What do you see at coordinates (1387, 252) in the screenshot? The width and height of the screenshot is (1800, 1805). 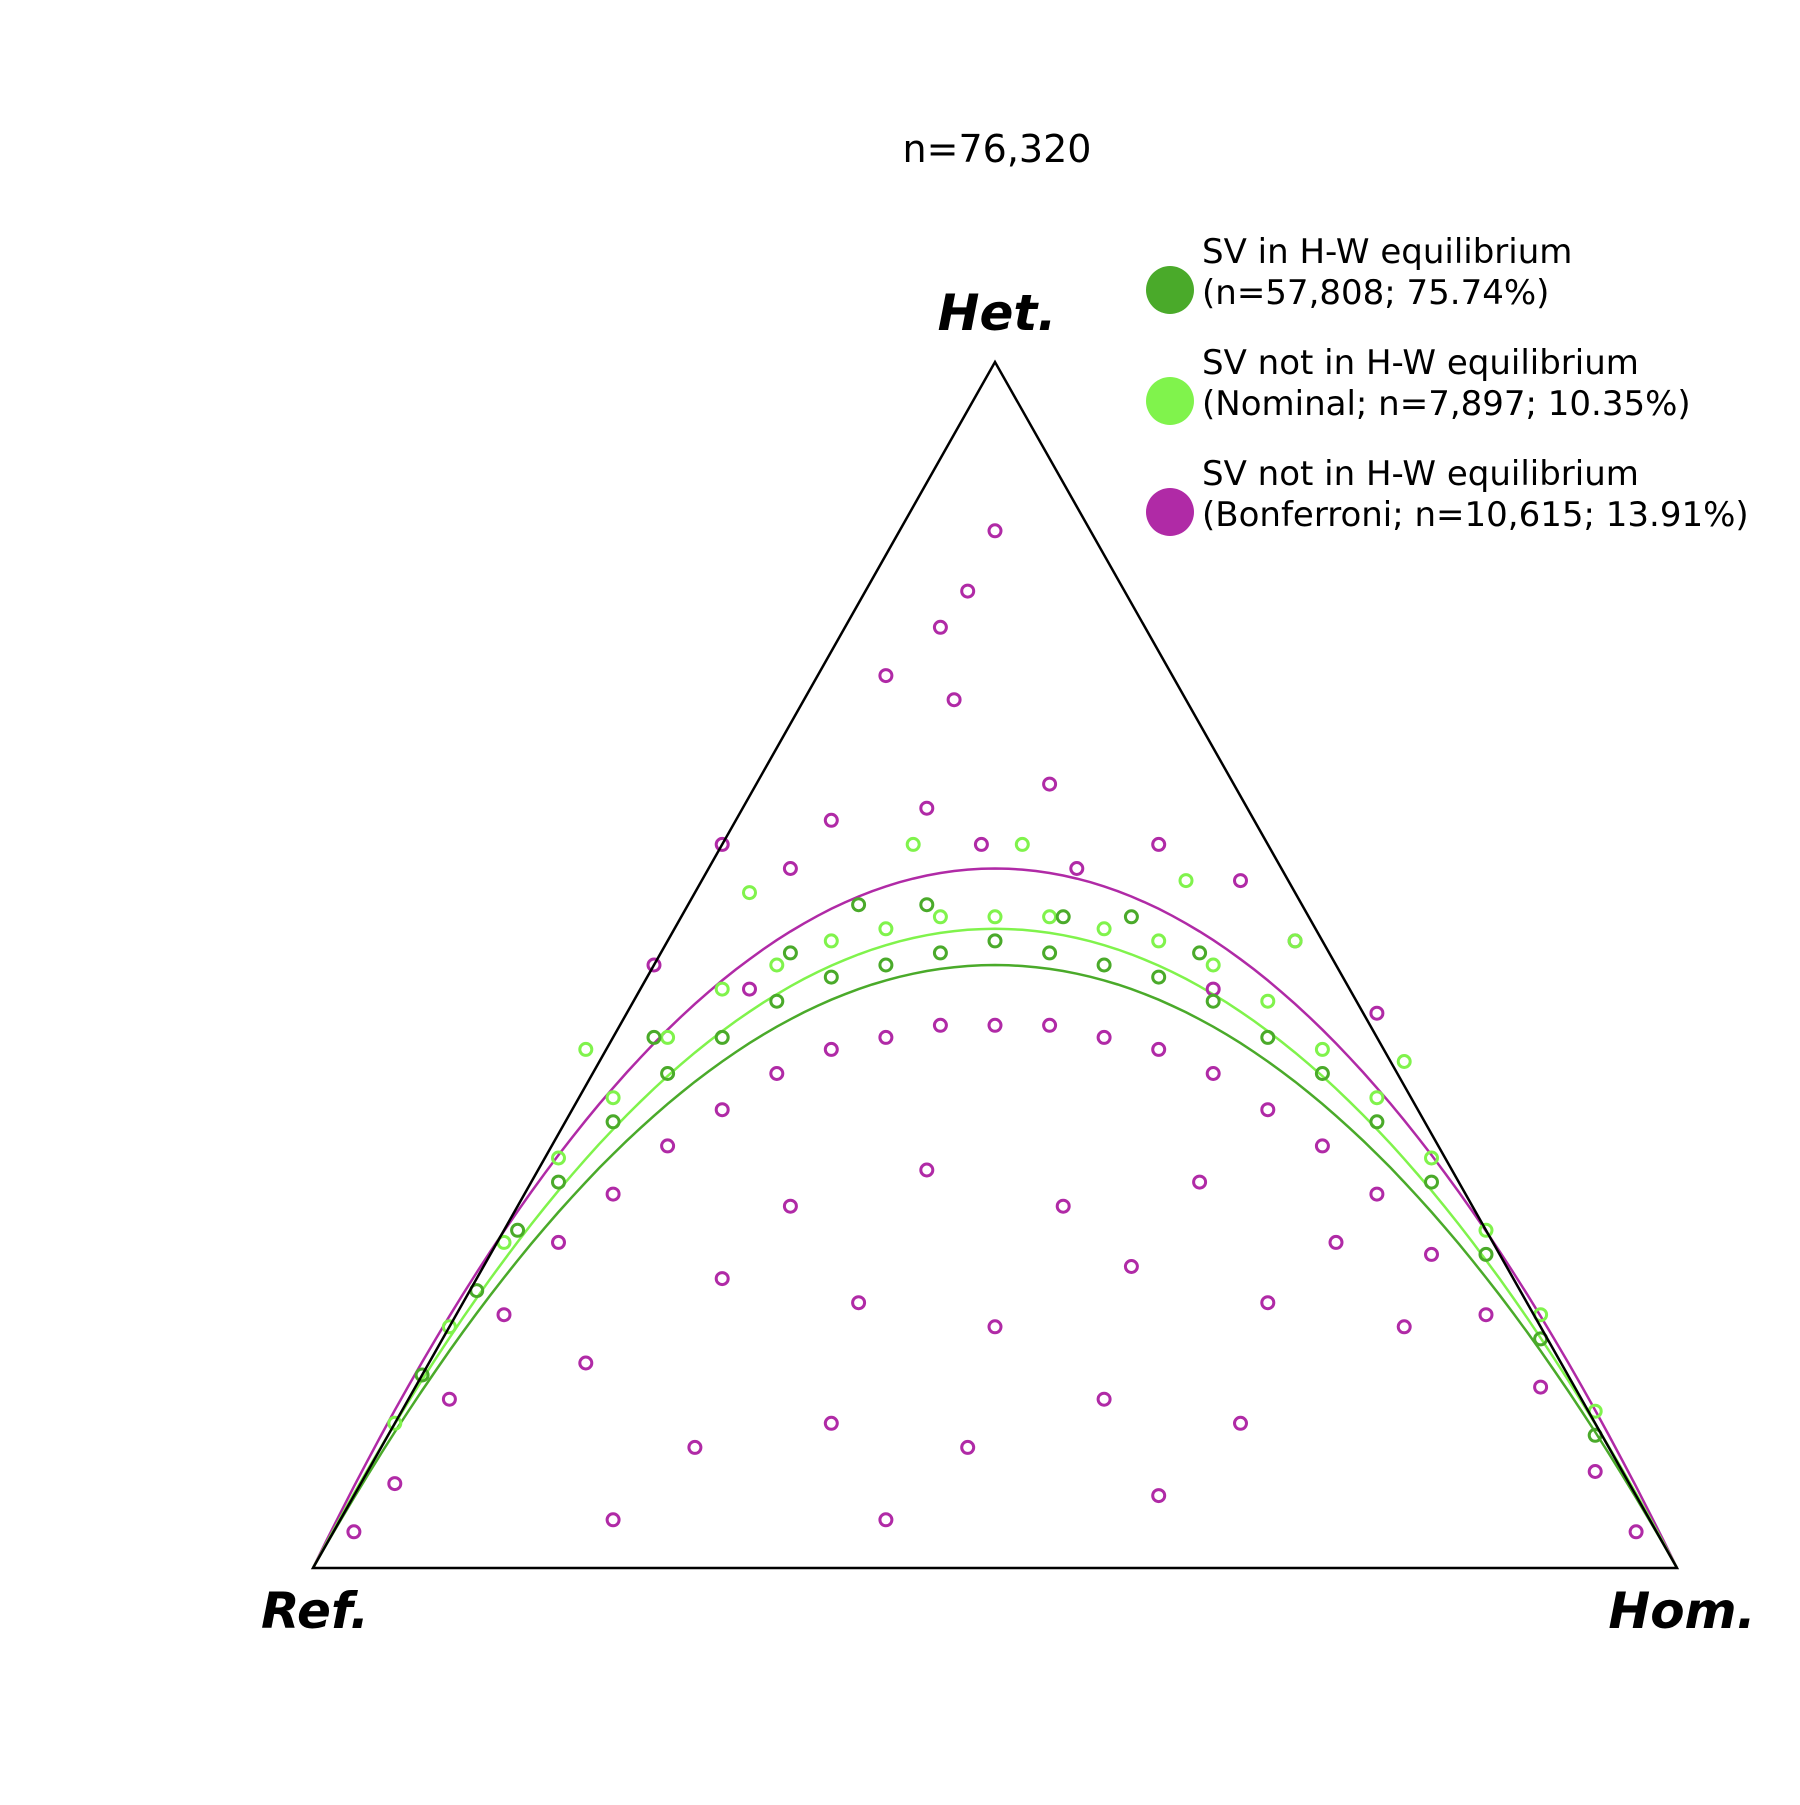 I see `legend-text-hwe-line1: SV in H-W equilibrium` at bounding box center [1387, 252].